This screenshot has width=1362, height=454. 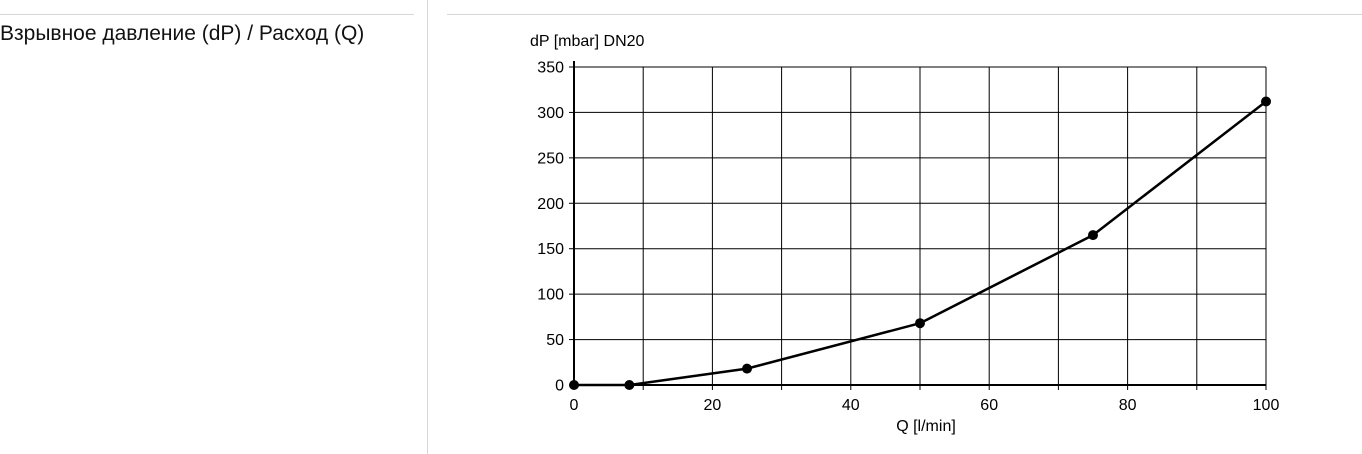 What do you see at coordinates (550, 113) in the screenshot?
I see `y-tick-label: 300` at bounding box center [550, 113].